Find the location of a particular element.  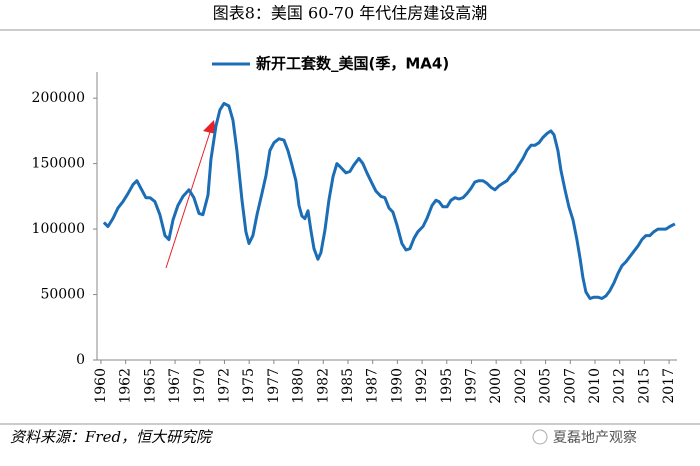

x-tick-label: 1992 is located at coordinates (422, 386).